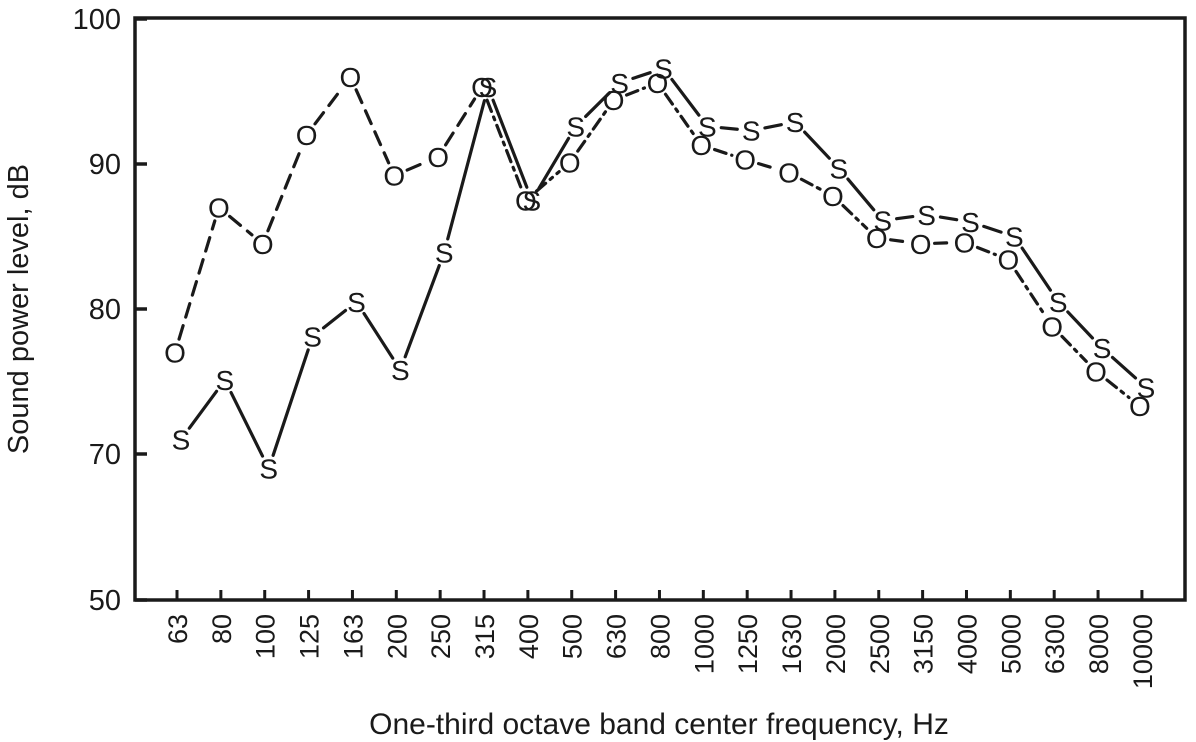  Describe the element at coordinates (485, 636) in the screenshot. I see `x-tick-label: 315` at that location.